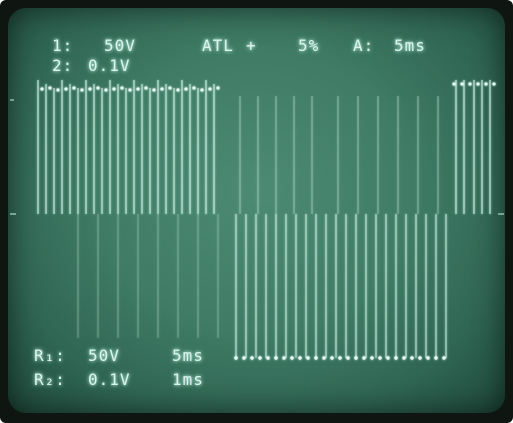  I want to click on ref1-time: 5ms, so click(188, 355).